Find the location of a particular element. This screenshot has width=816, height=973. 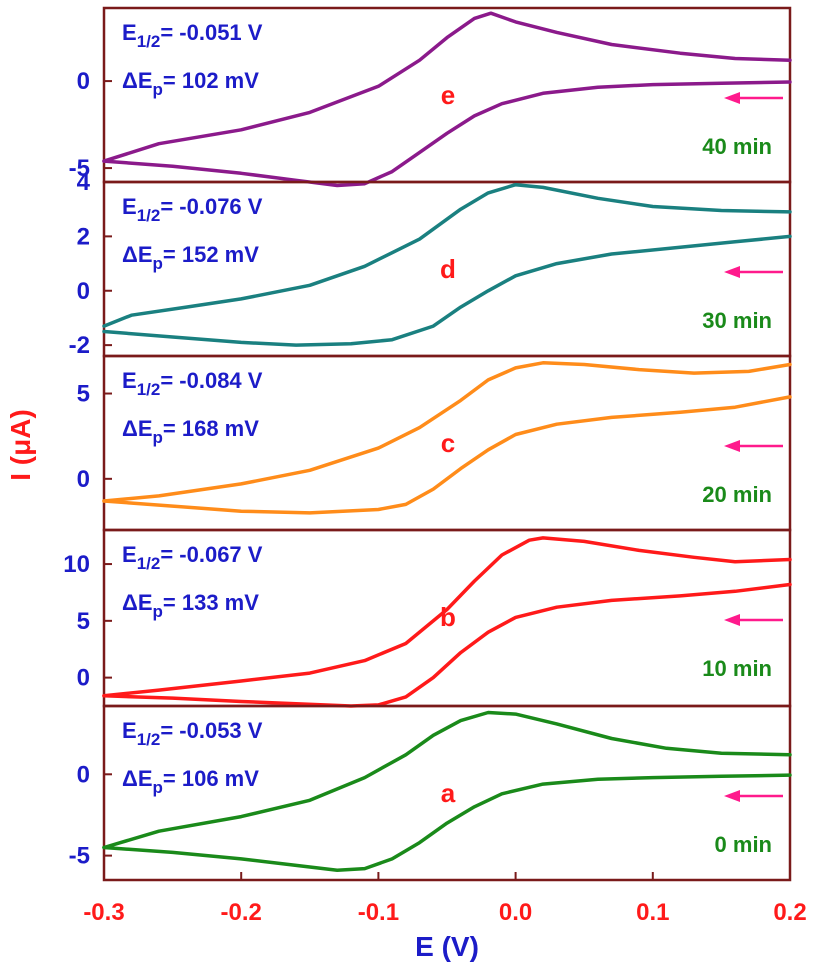

e-half-annotation-d: E1/2= -0.076 V is located at coordinates (192, 209).